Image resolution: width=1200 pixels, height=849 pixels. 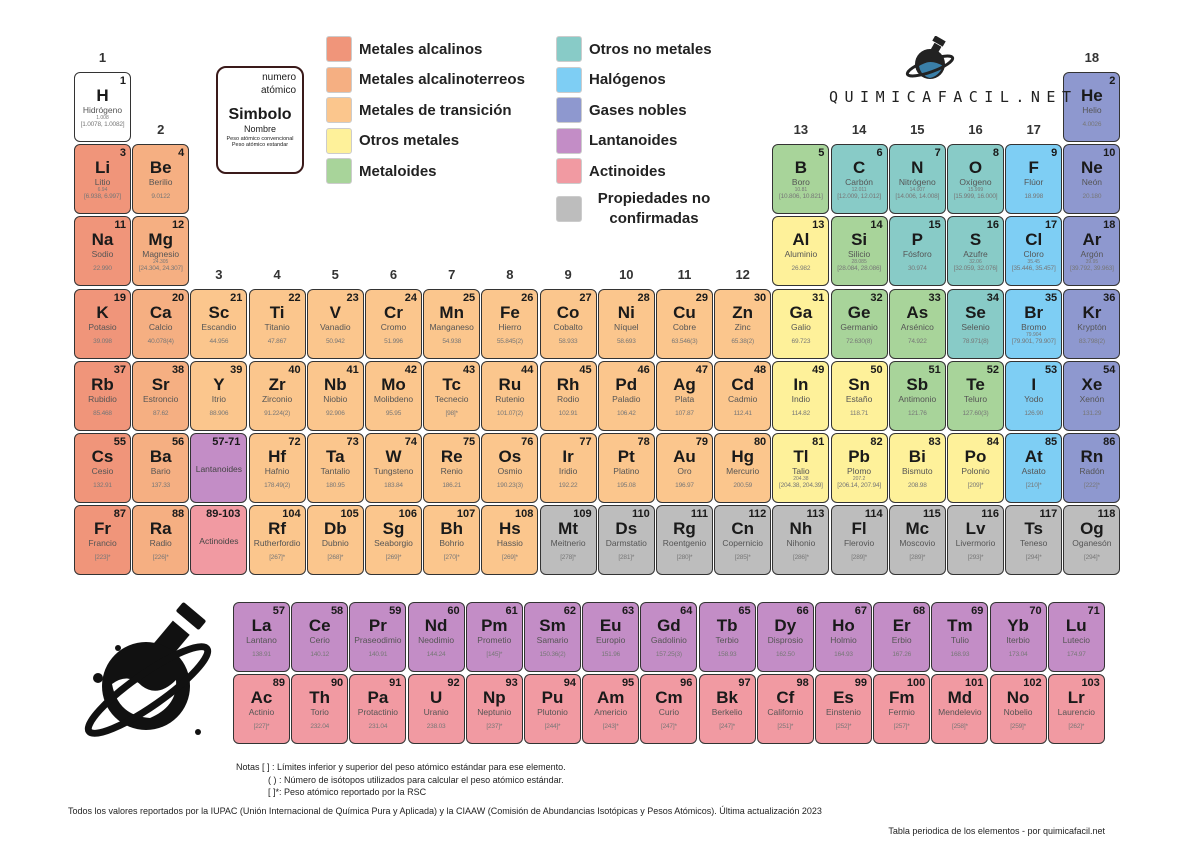 I want to click on element-cell-rn: 86 Rn Radón [222]*, so click(x=1092, y=468).